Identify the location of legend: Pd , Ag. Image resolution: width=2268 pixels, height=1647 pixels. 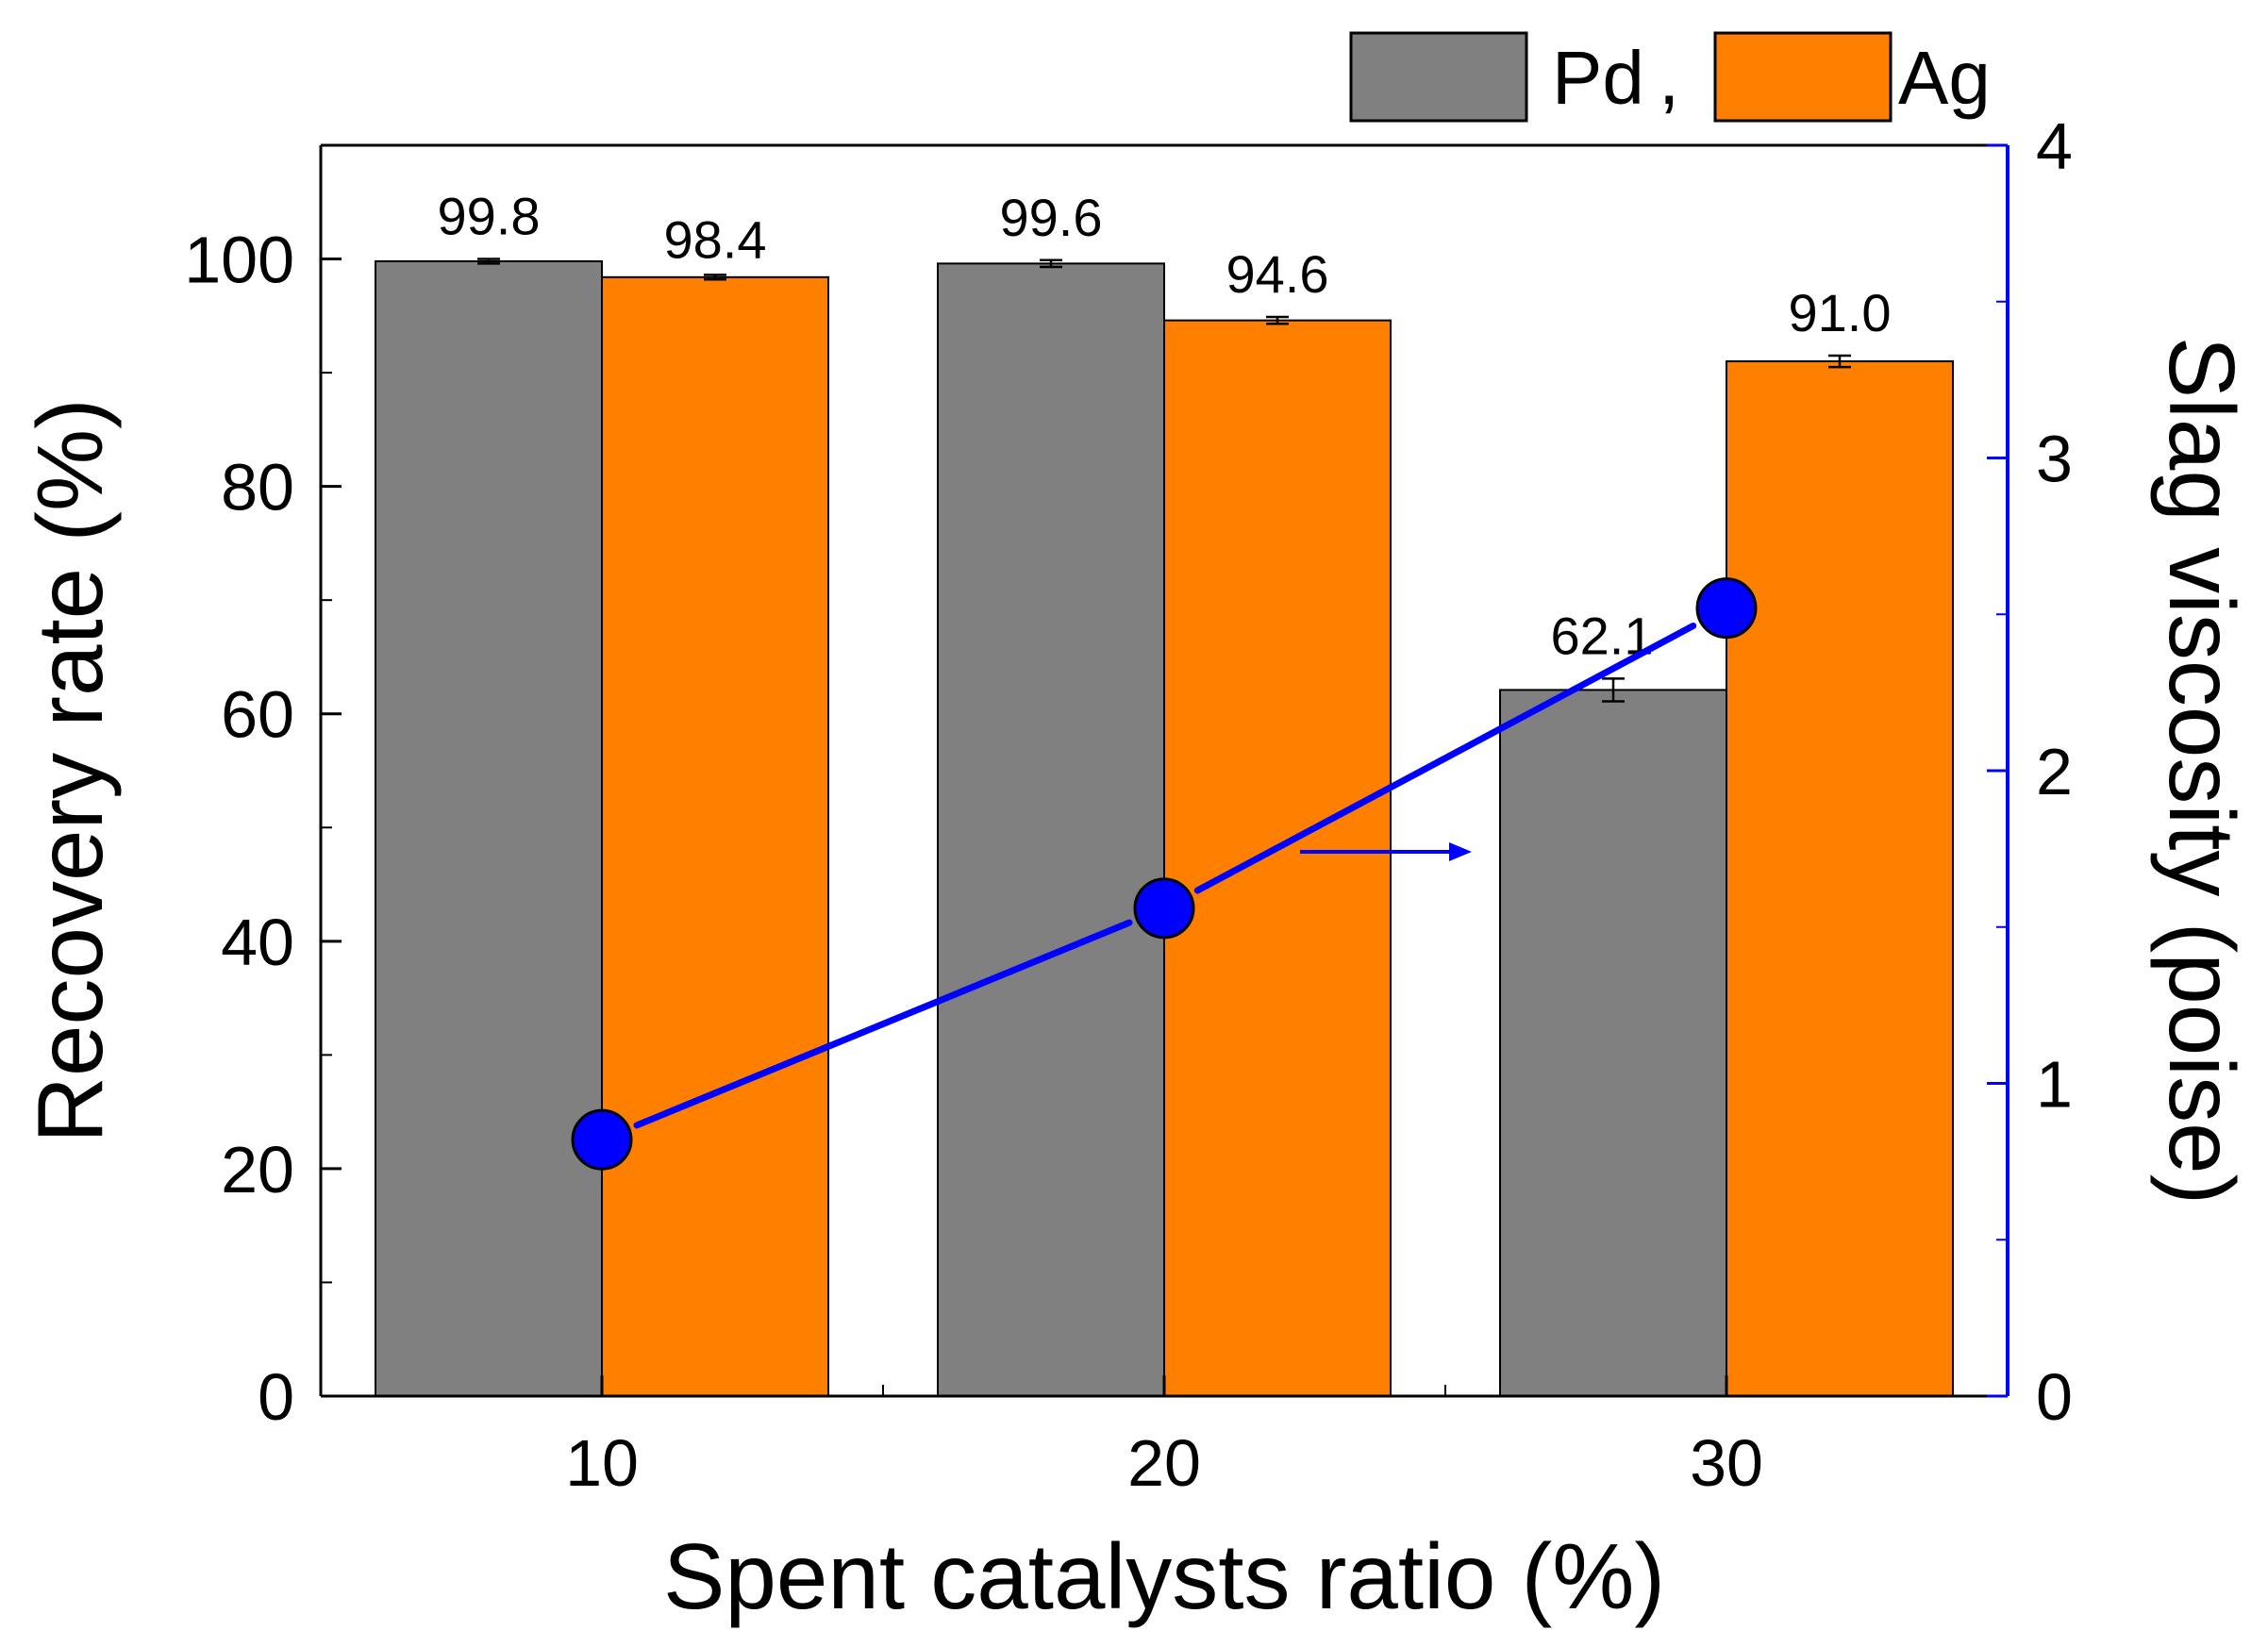
(1670, 77).